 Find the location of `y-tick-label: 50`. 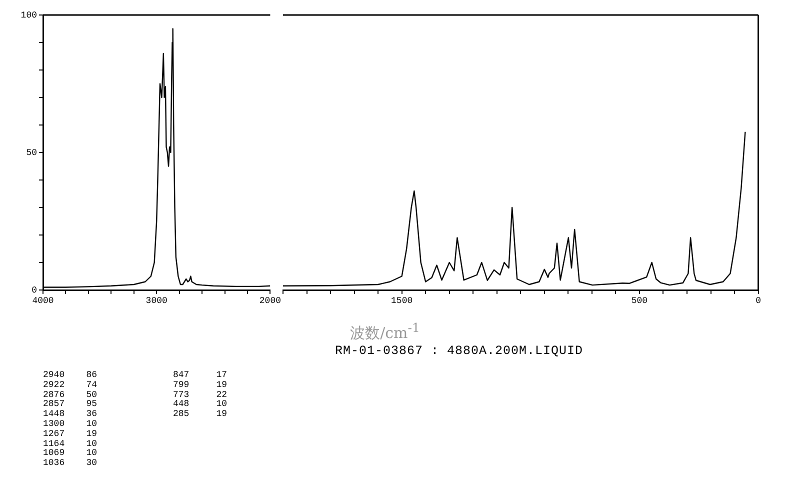

y-tick-label: 50 is located at coordinates (31, 153).